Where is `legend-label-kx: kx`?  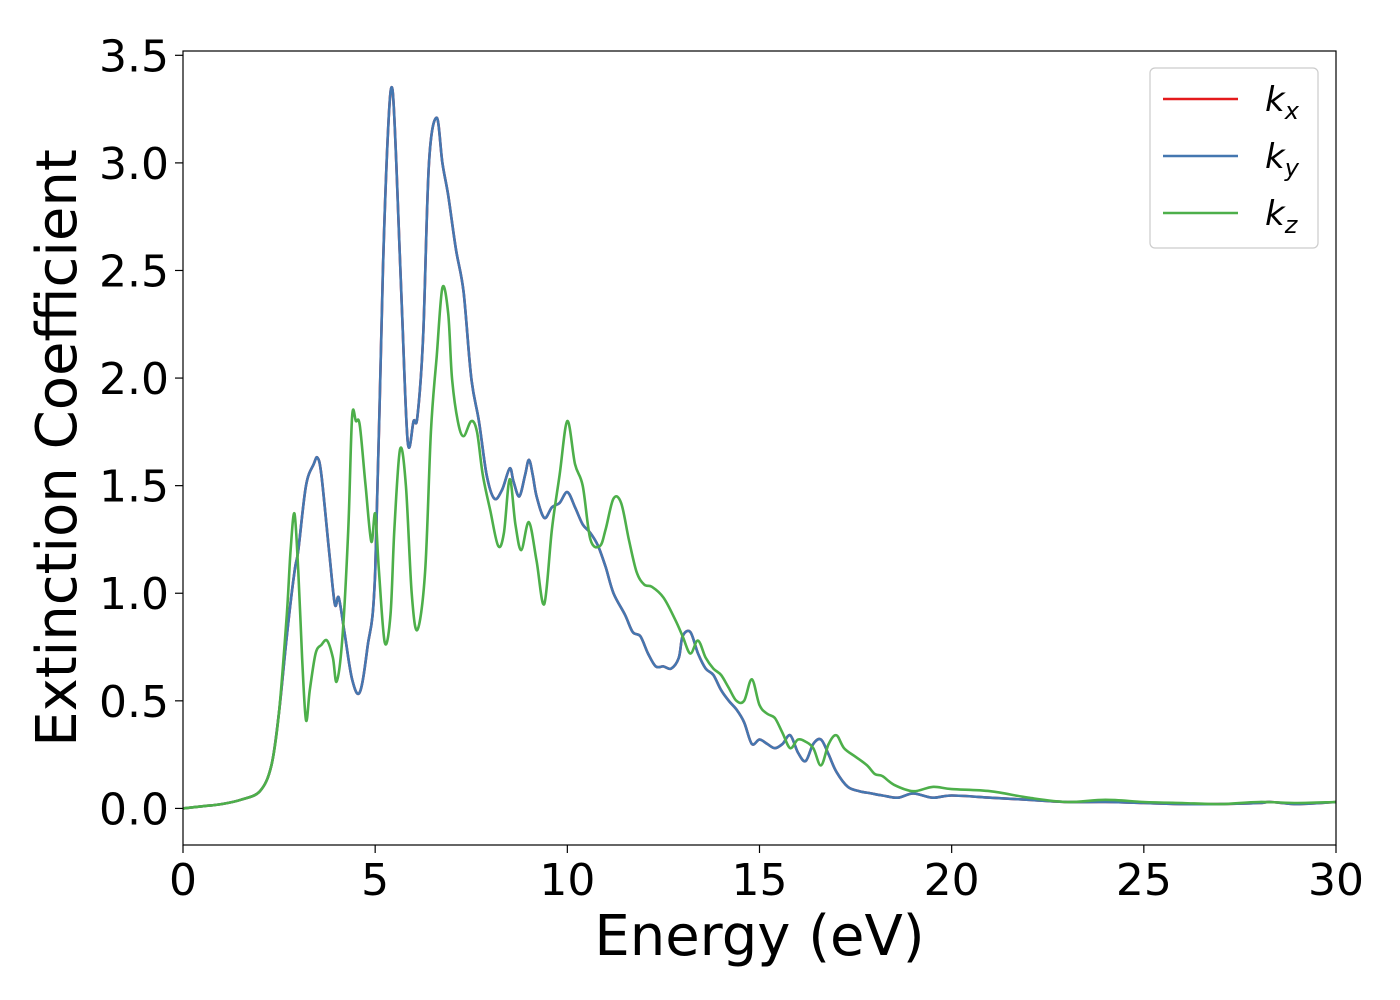 legend-label-kx: kx is located at coordinates (1282, 102).